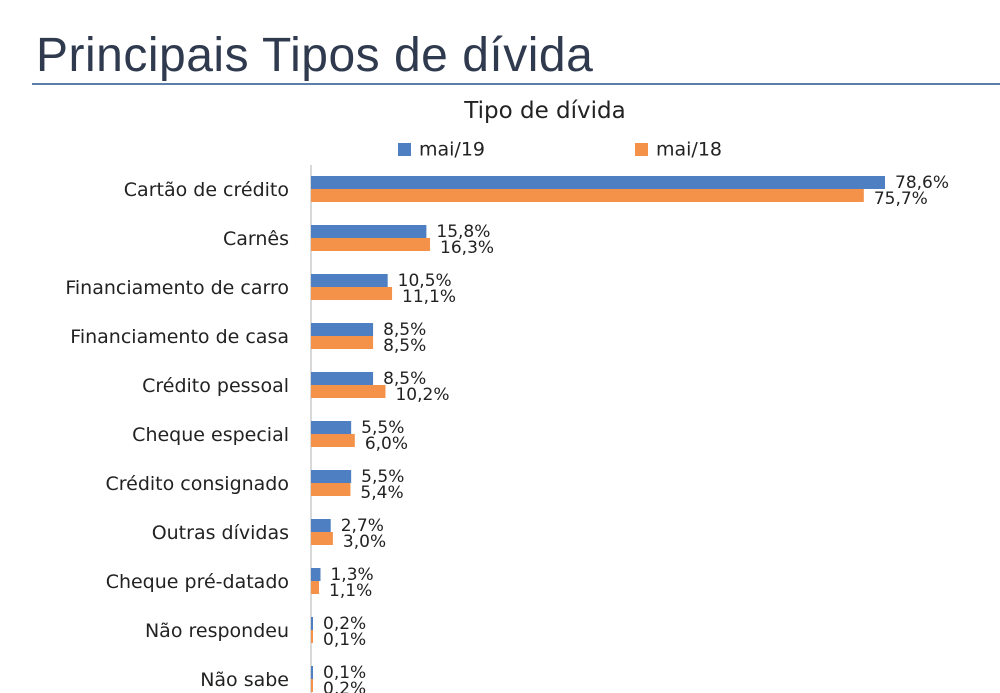  What do you see at coordinates (404, 346) in the screenshot?
I see `data-label-series-2: 8,5%` at bounding box center [404, 346].